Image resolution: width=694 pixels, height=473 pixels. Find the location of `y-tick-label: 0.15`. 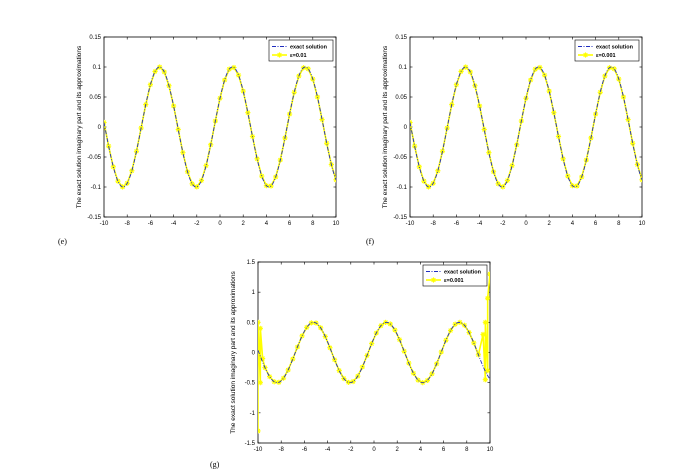

y-tick-label: 0.15 is located at coordinates (401, 38).